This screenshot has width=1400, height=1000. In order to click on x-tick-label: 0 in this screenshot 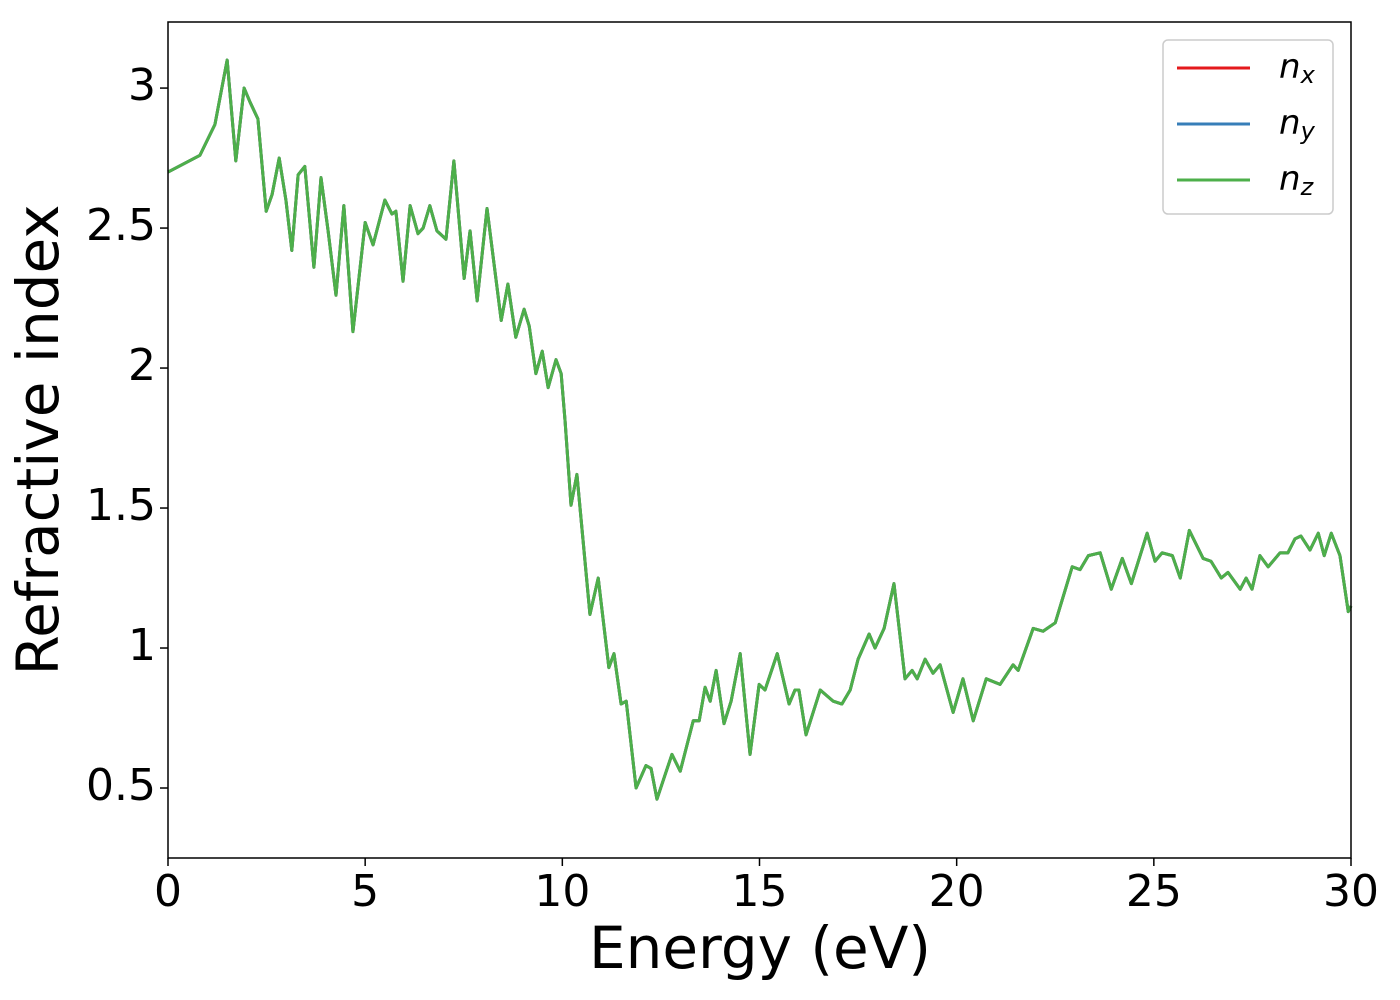, I will do `click(168, 891)`.